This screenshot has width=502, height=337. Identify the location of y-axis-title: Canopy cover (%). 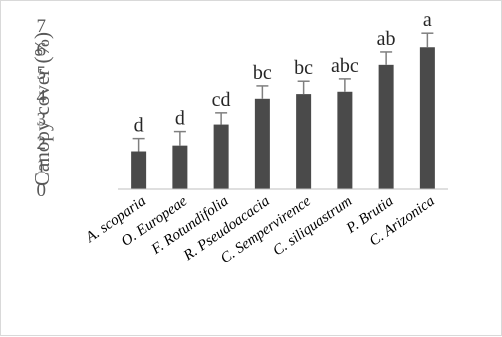
(42, 109).